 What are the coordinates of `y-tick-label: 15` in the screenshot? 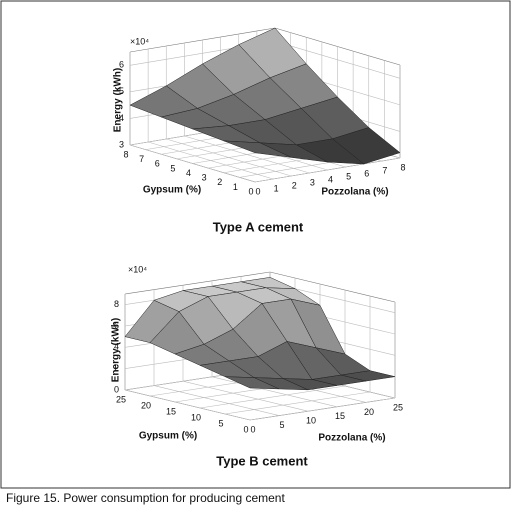 It's located at (171, 411).